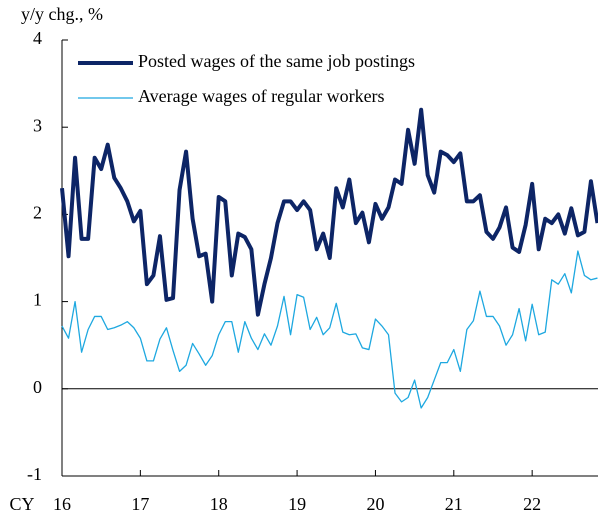  I want to click on y-axis-label: y/y chg., %, so click(62, 14).